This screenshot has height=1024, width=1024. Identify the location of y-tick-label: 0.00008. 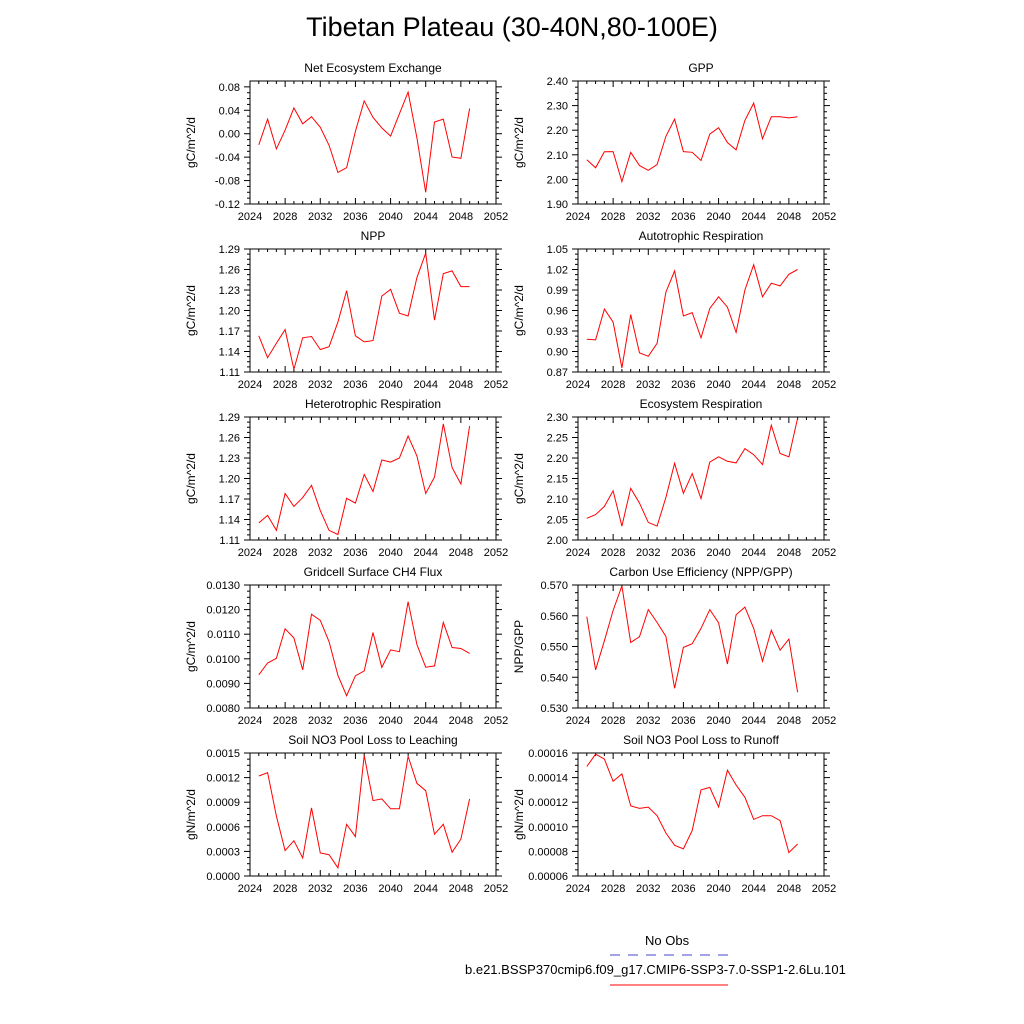
(548, 852).